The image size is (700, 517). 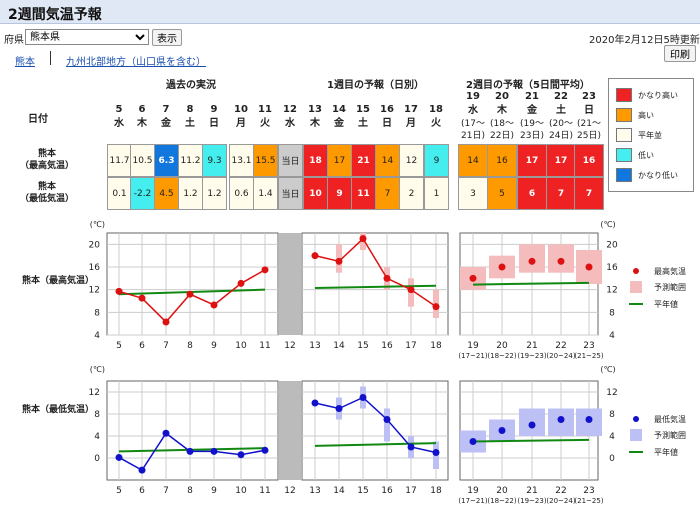 What do you see at coordinates (532, 96) in the screenshot?
I see `week2-day: 21` at bounding box center [532, 96].